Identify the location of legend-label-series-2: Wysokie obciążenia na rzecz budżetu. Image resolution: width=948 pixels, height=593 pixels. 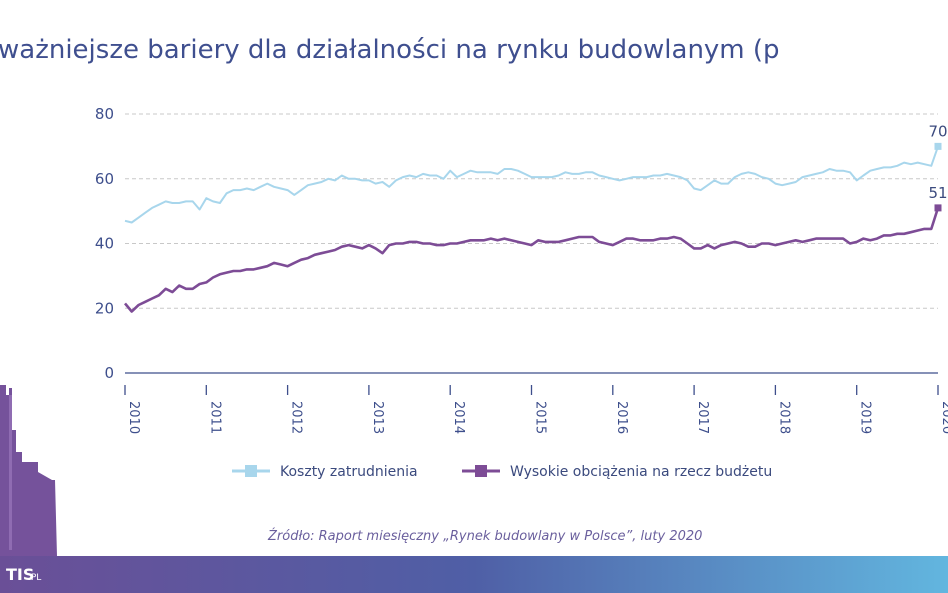
(641, 472).